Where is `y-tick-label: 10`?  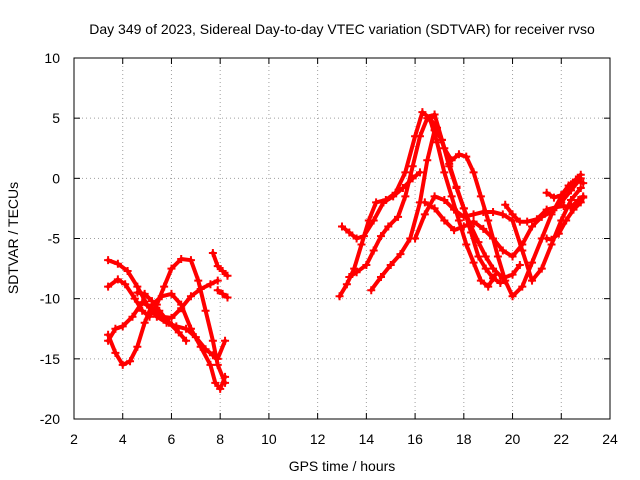 y-tick-label: 10 is located at coordinates (52, 58).